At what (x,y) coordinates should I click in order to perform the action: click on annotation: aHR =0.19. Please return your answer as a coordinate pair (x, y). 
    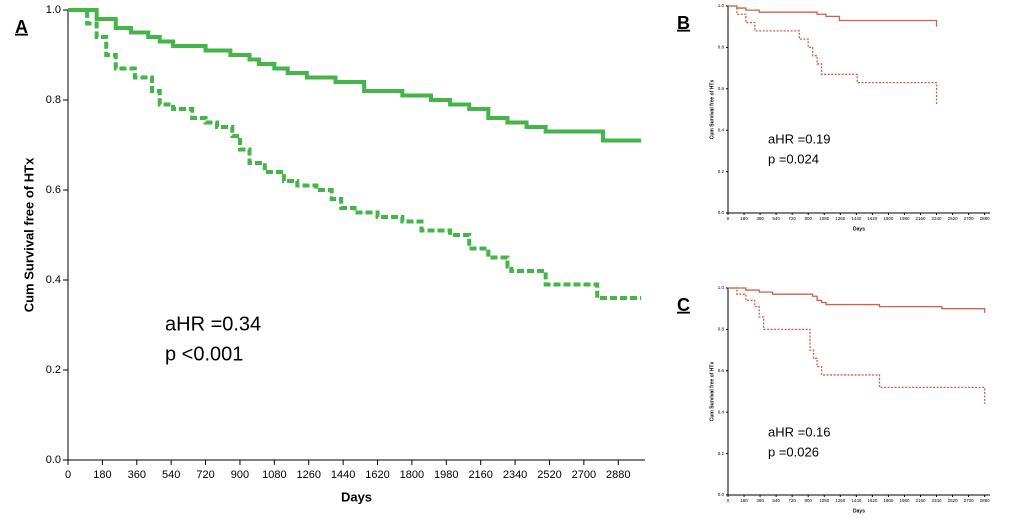
    Looking at the image, I should click on (799, 138).